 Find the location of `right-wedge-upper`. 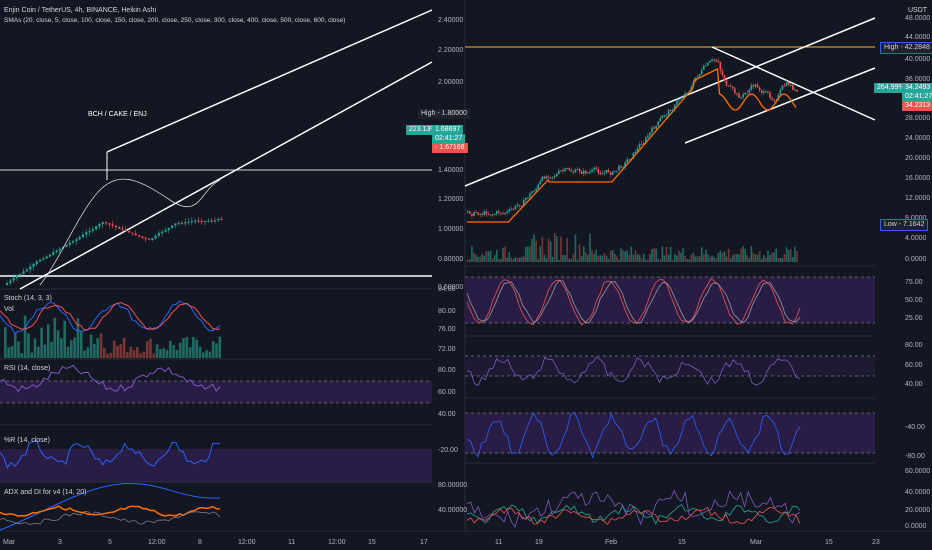

right-wedge-upper is located at coordinates (793, 83).